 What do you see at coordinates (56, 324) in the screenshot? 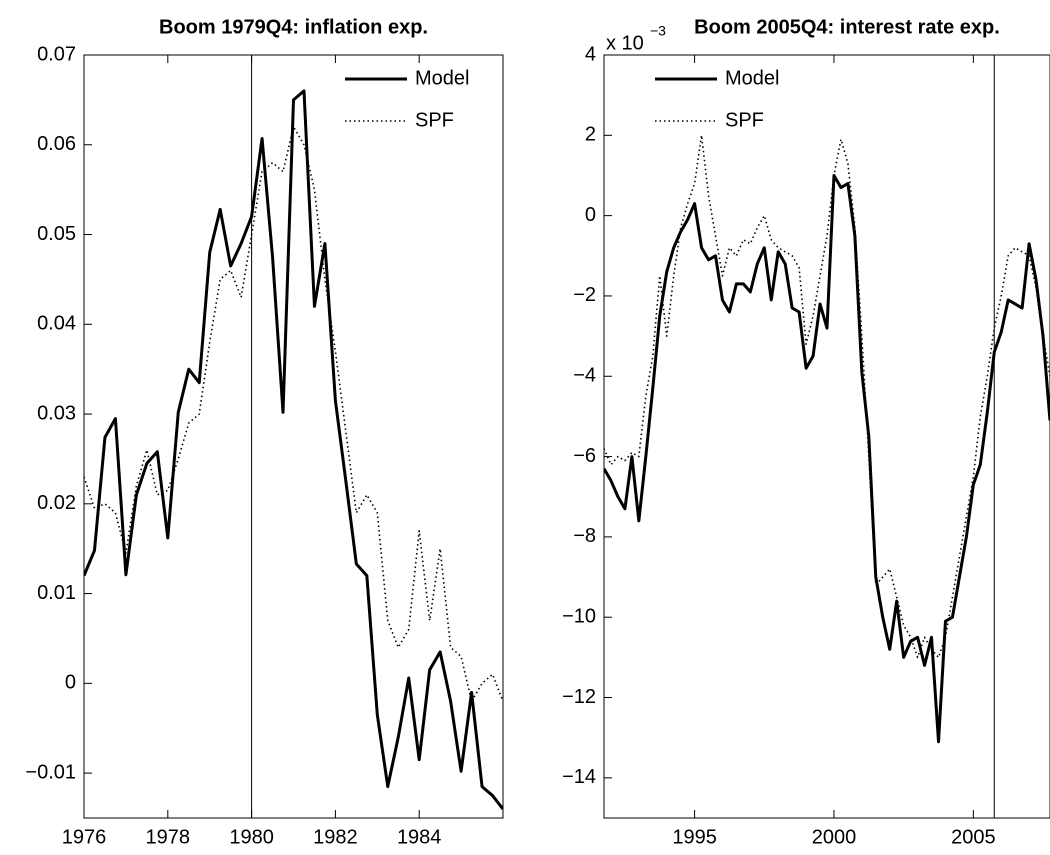
I see `y-tick-label: 0.04` at bounding box center [56, 324].